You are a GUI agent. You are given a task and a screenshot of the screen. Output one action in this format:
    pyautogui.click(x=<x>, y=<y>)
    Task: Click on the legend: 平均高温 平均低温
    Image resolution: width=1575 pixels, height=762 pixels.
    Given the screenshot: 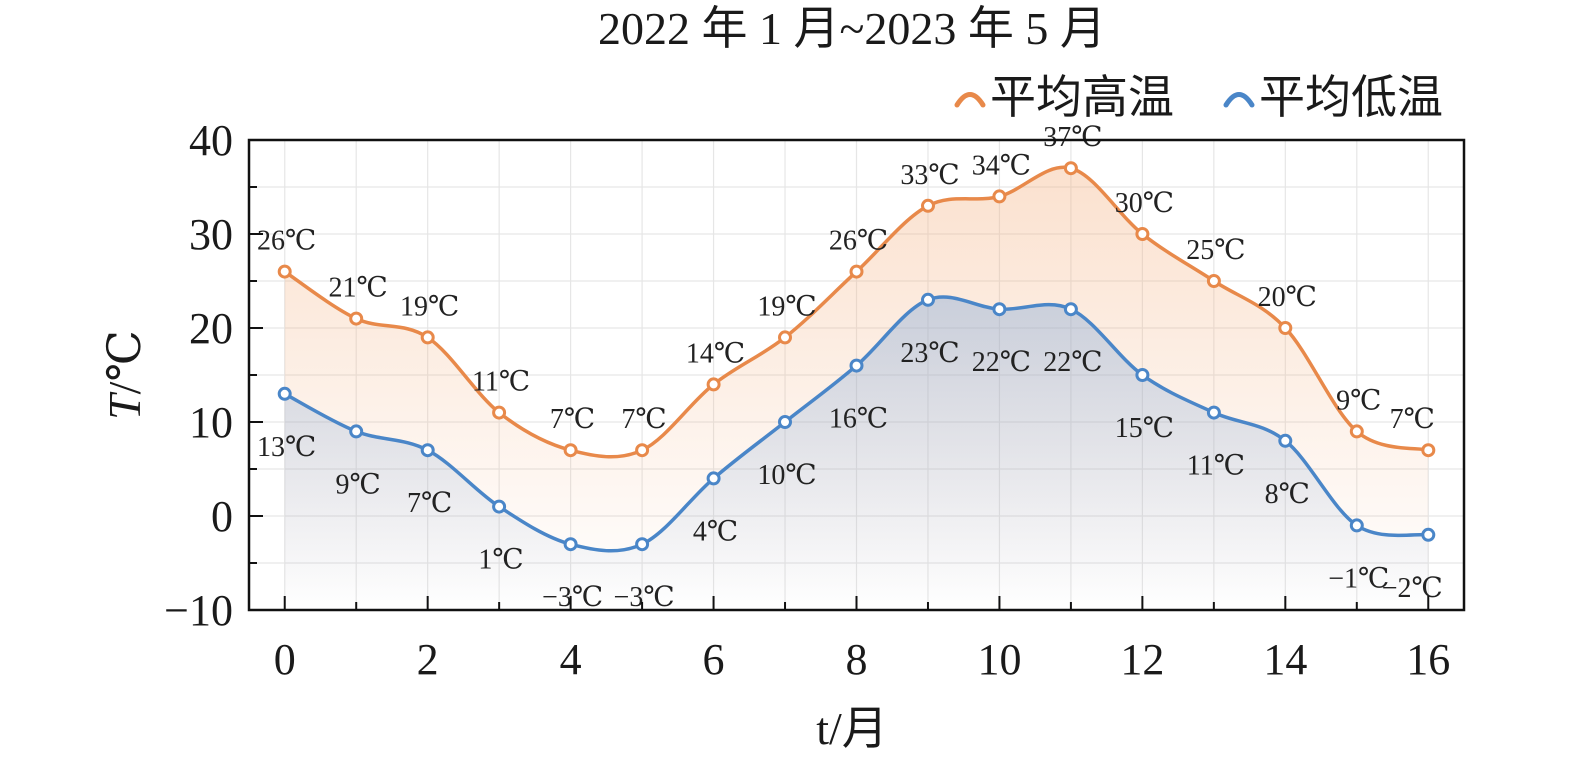 What is the action you would take?
    pyautogui.click(x=1198, y=97)
    